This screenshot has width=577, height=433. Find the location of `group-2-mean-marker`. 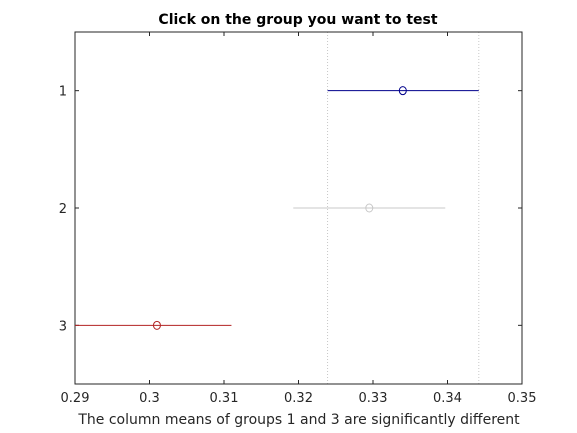

group-2-mean-marker is located at coordinates (369, 208).